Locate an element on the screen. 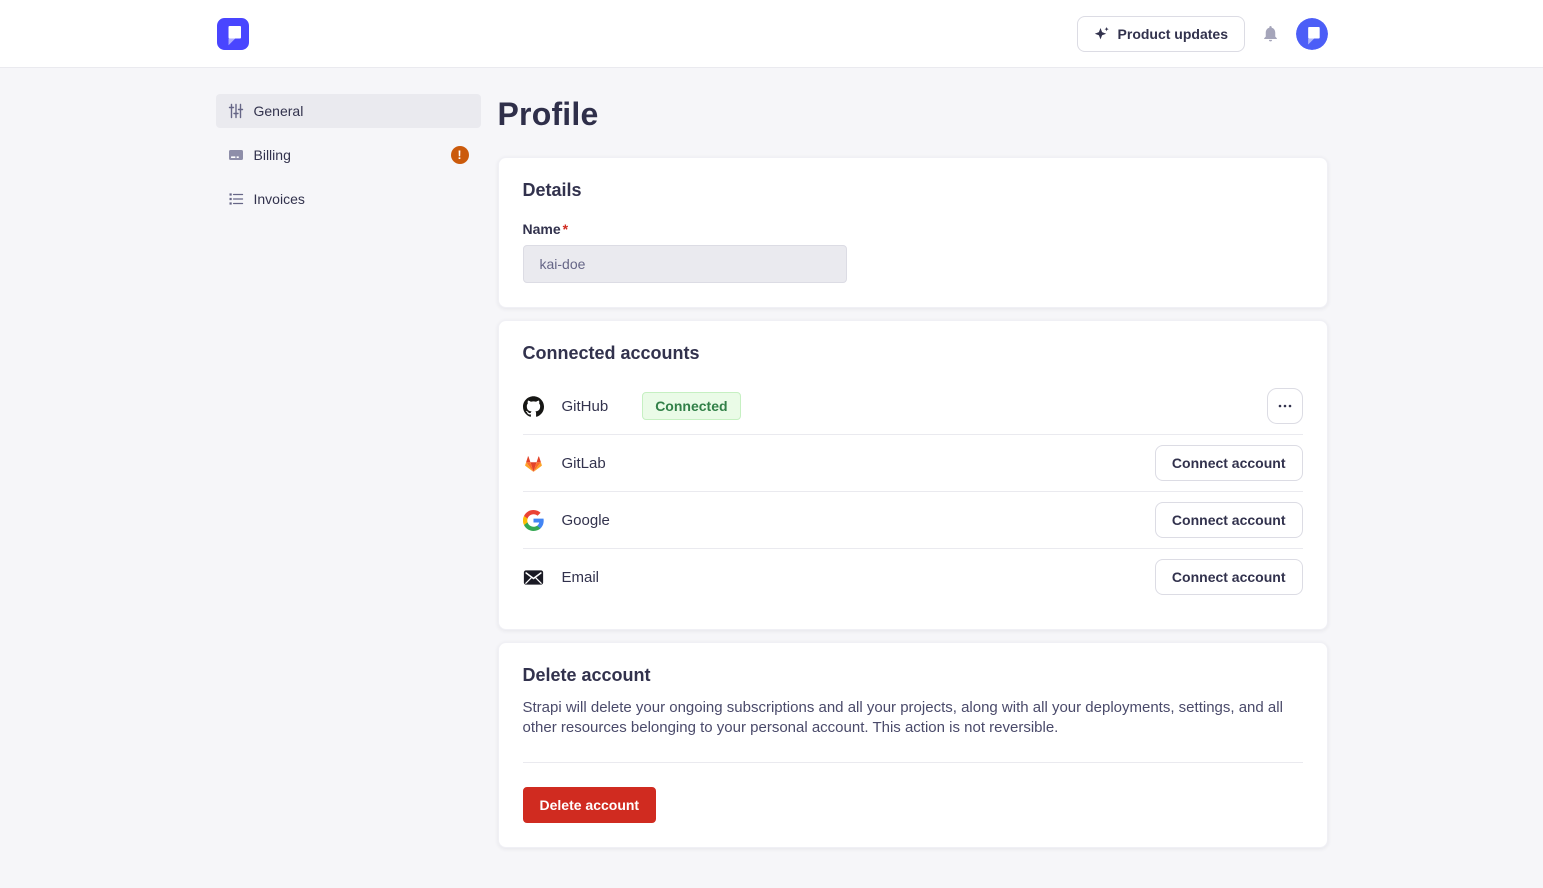 The width and height of the screenshot is (1543, 888). sliders-icon is located at coordinates (236, 111).